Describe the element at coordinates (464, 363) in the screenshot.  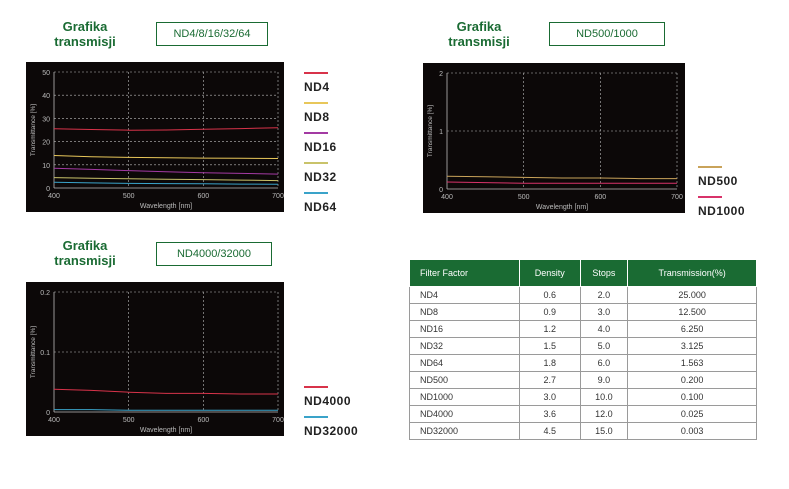
I see `cell-filter-factor: ND64` at that location.